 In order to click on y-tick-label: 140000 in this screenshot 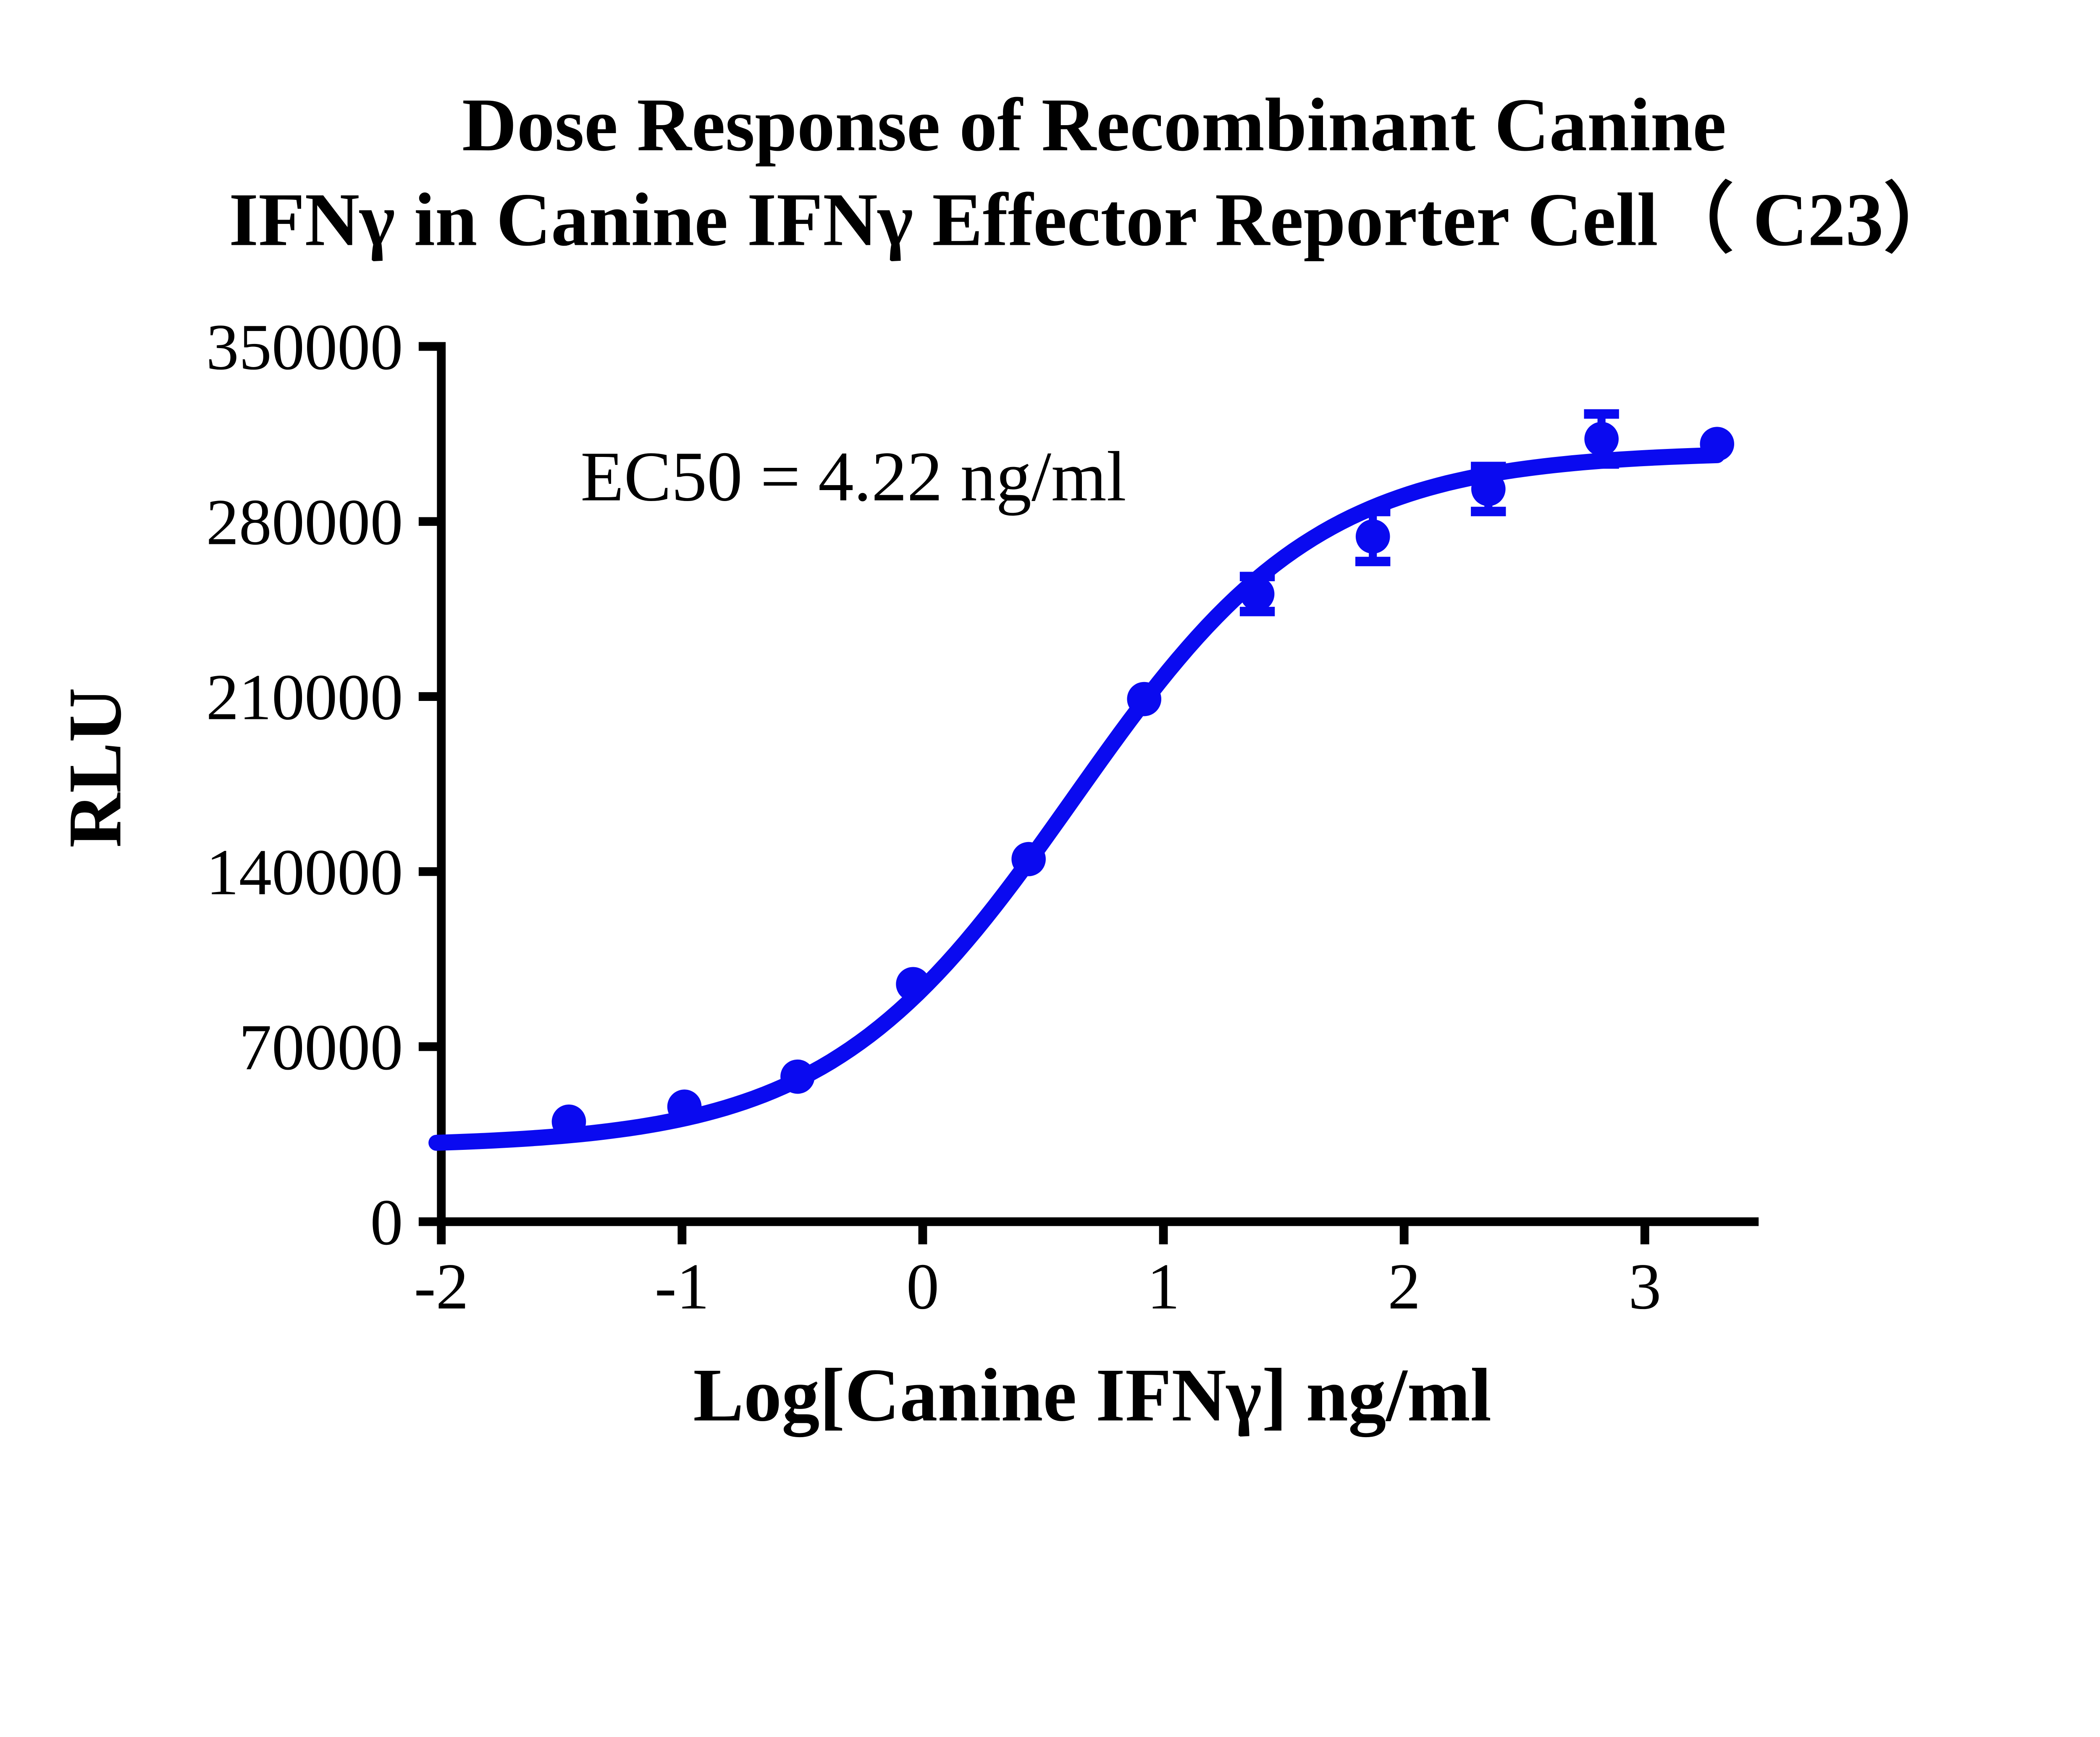, I will do `click(304, 872)`.